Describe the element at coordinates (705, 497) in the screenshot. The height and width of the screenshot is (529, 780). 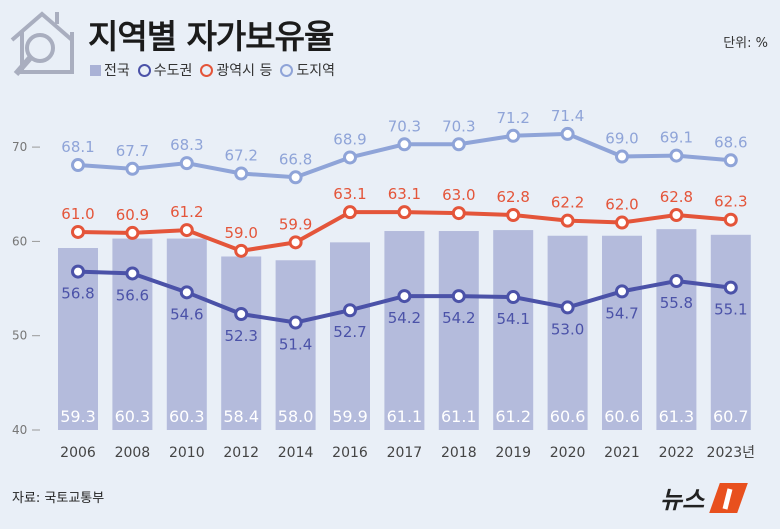
I see `news1-logo: 뉴스` at that location.